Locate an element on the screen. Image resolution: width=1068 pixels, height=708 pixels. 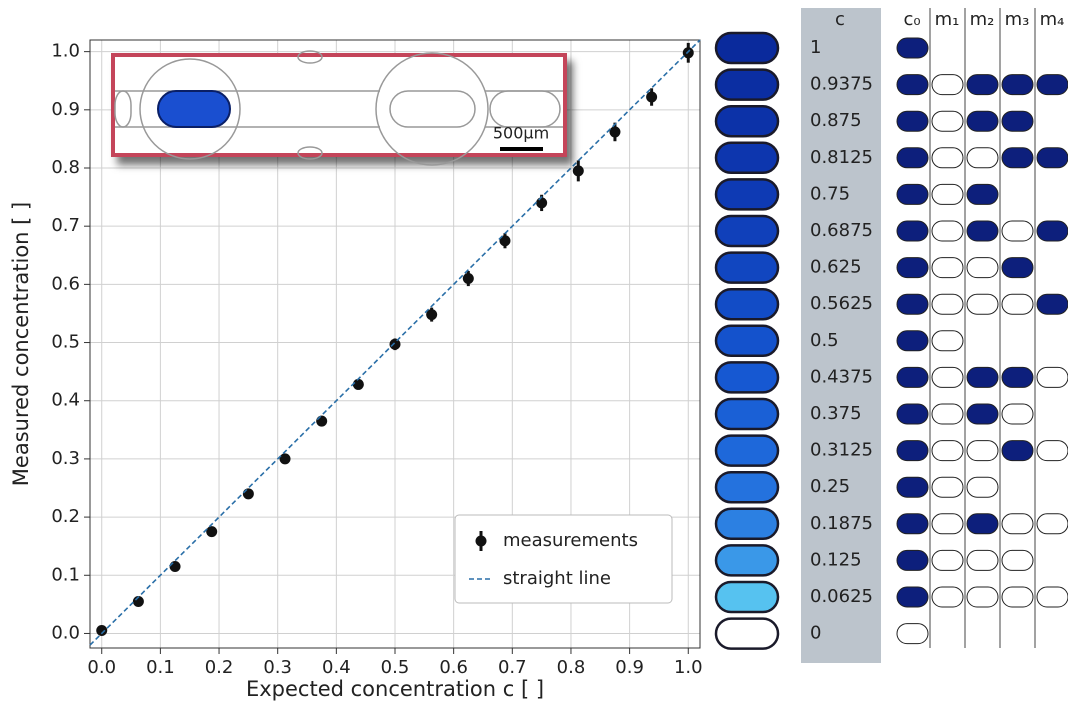
inset: 500µm is located at coordinates (339, 108).